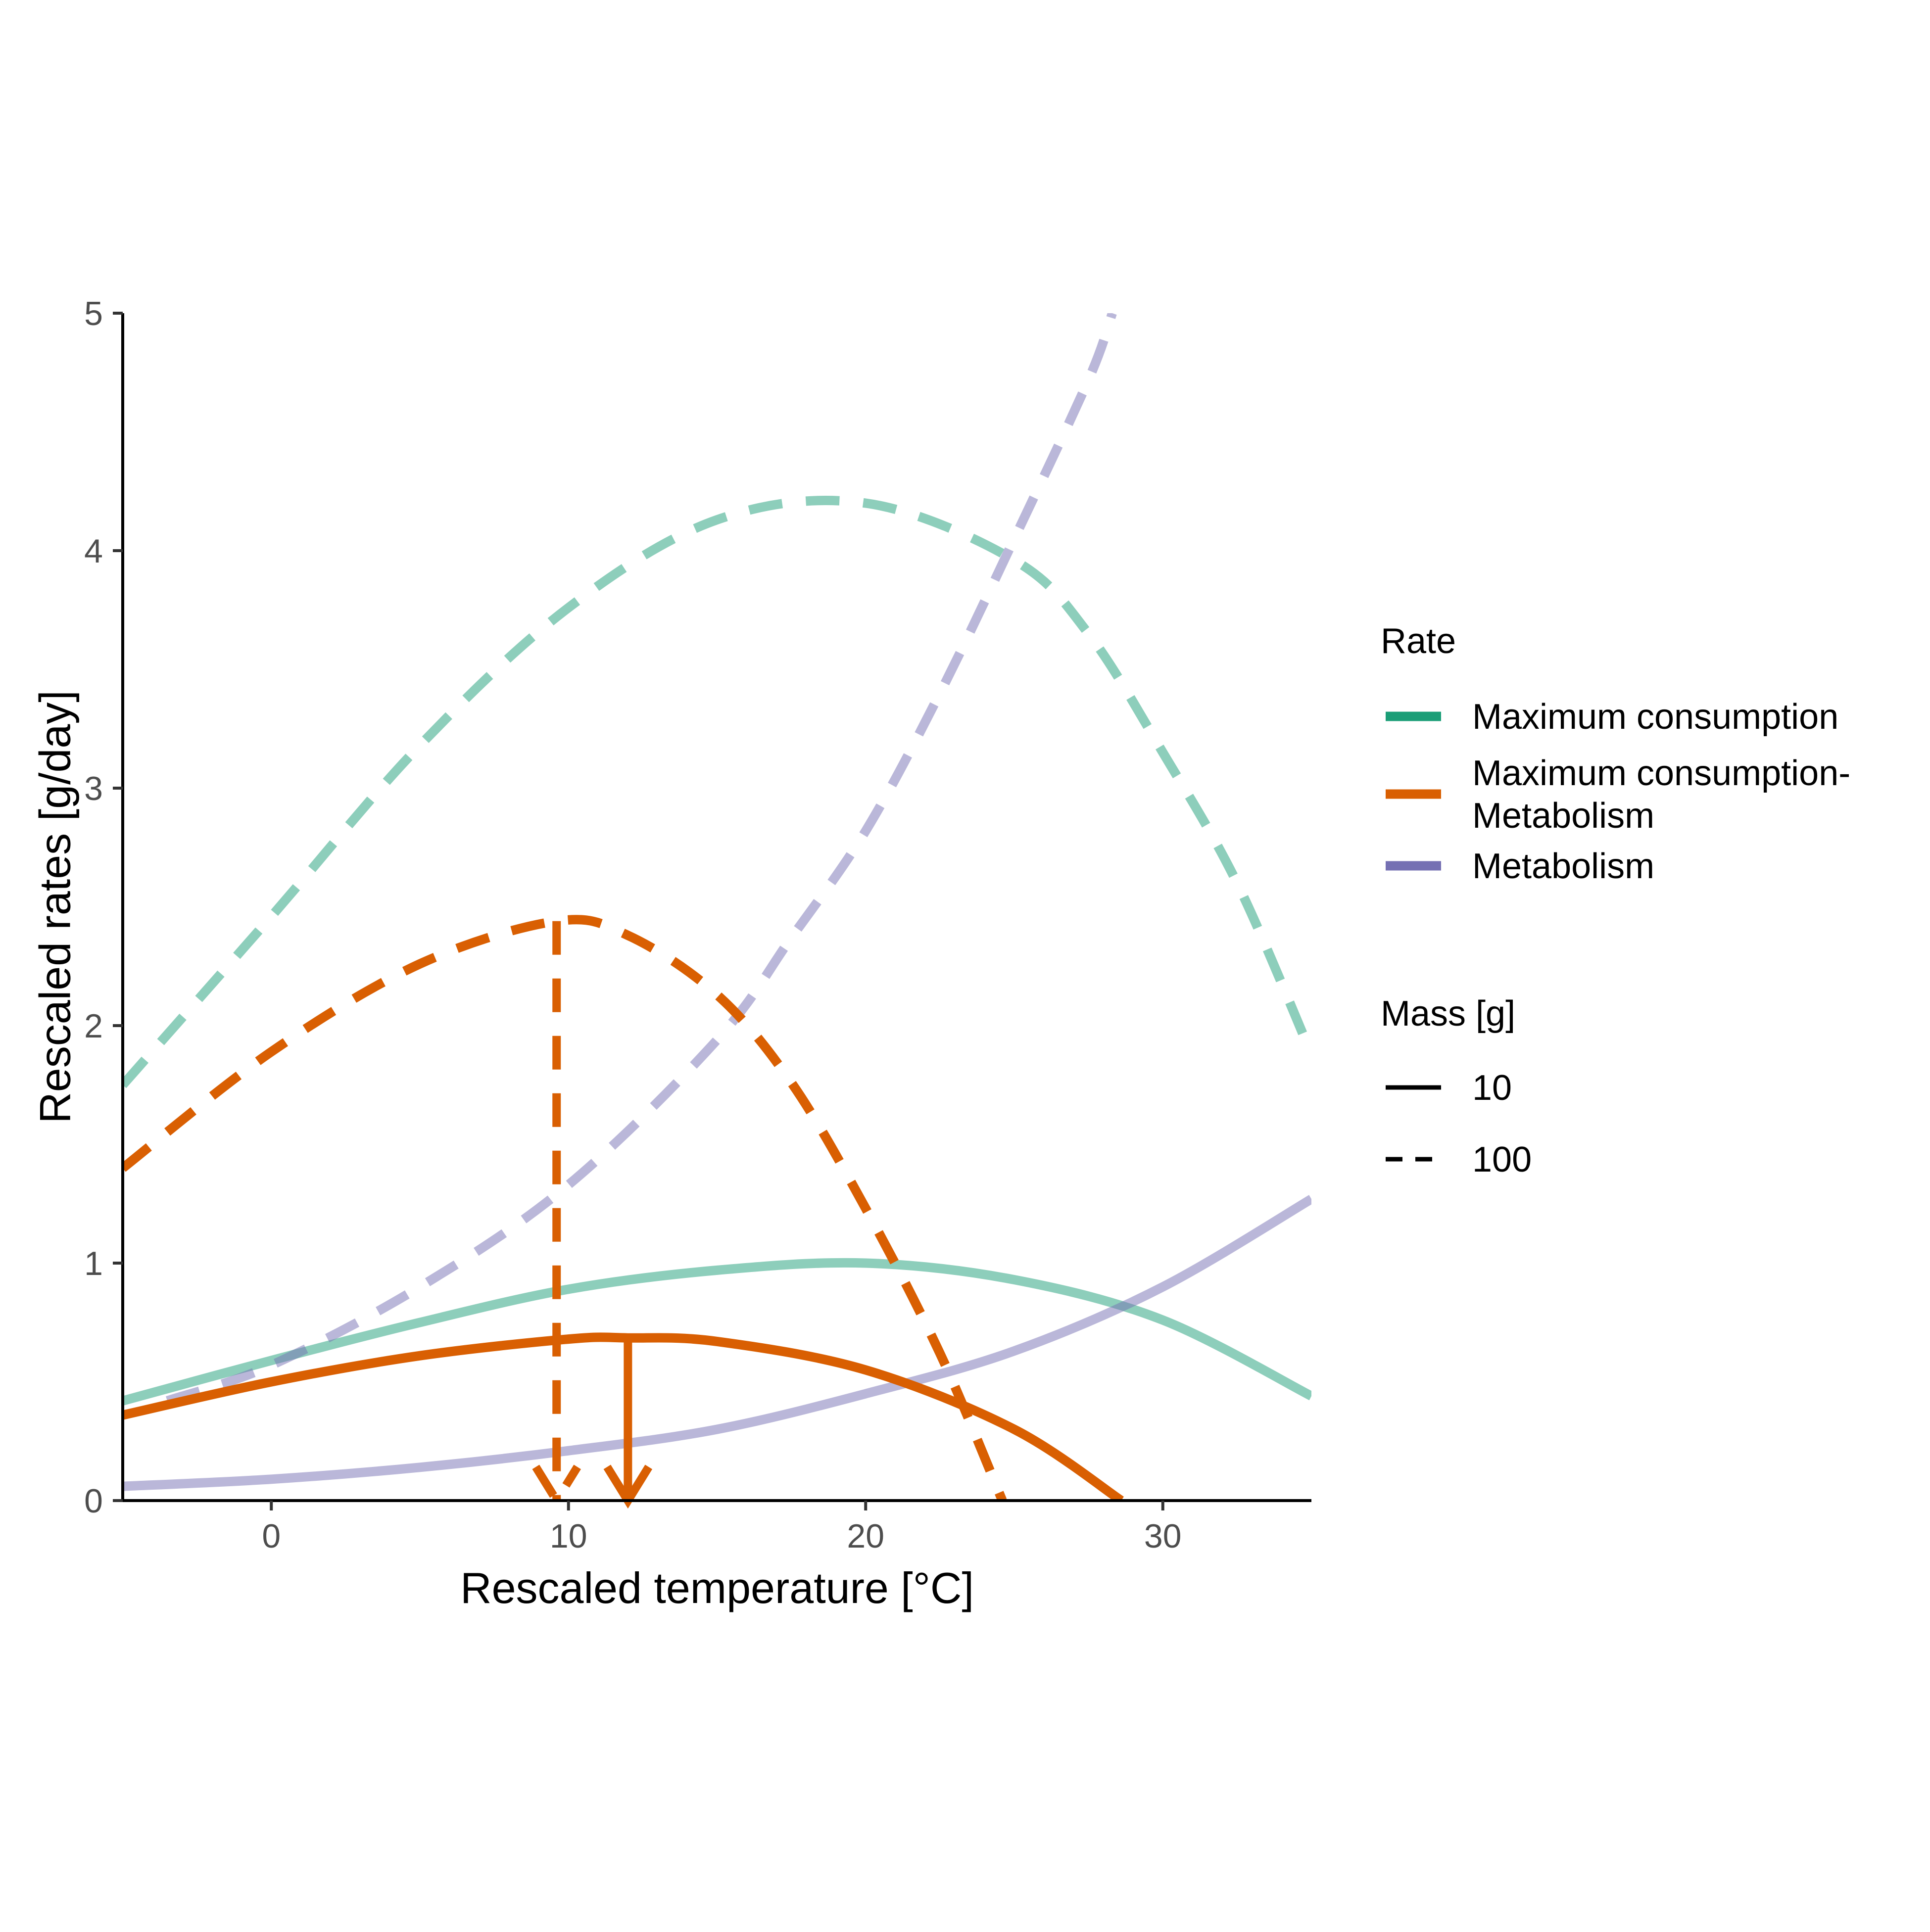 This screenshot has height=1932, width=1930. What do you see at coordinates (557, 1486) in the screenshot?
I see `arrow-head` at bounding box center [557, 1486].